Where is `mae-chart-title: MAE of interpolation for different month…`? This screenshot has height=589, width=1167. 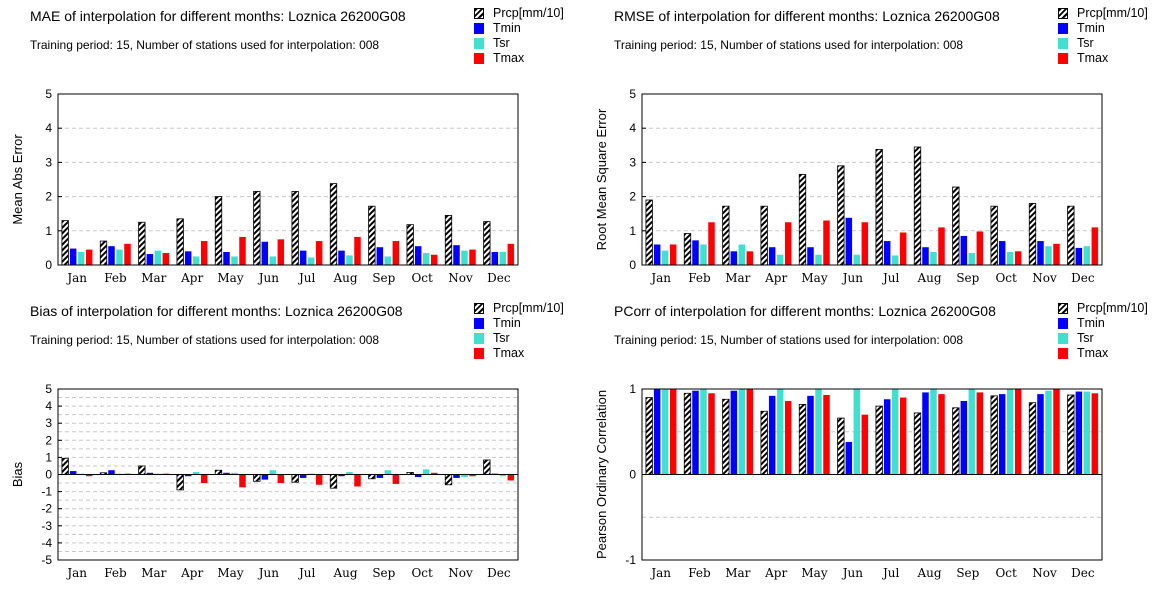
mae-chart-title: MAE of interpolation for different month… is located at coordinates (218, 16).